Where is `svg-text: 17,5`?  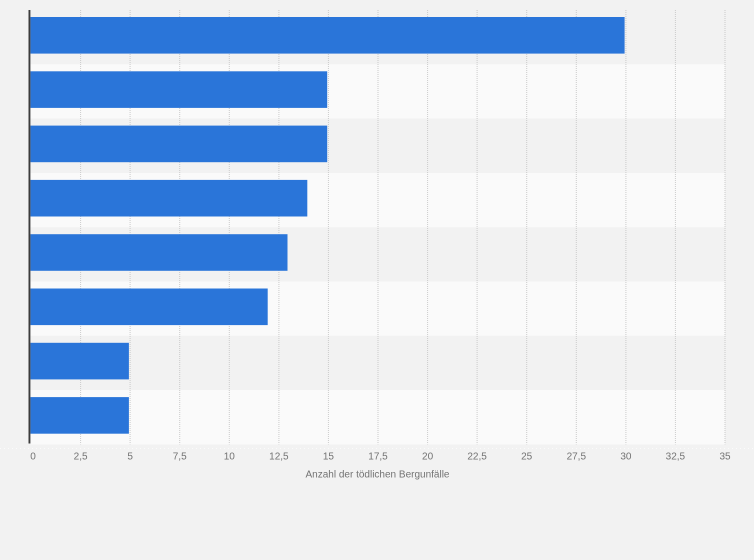 svg-text: 17,5 is located at coordinates (378, 457).